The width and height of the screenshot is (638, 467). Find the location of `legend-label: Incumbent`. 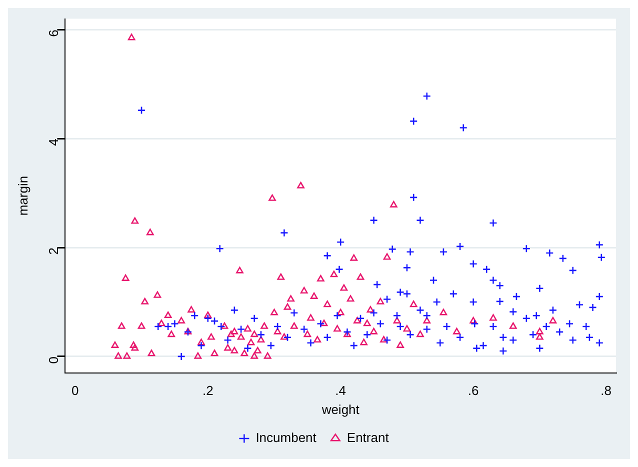

legend-label: Incumbent is located at coordinates (286, 438).